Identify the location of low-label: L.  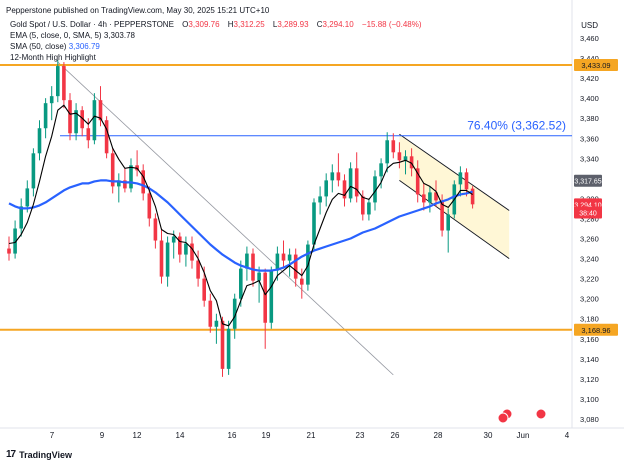
(275, 24).